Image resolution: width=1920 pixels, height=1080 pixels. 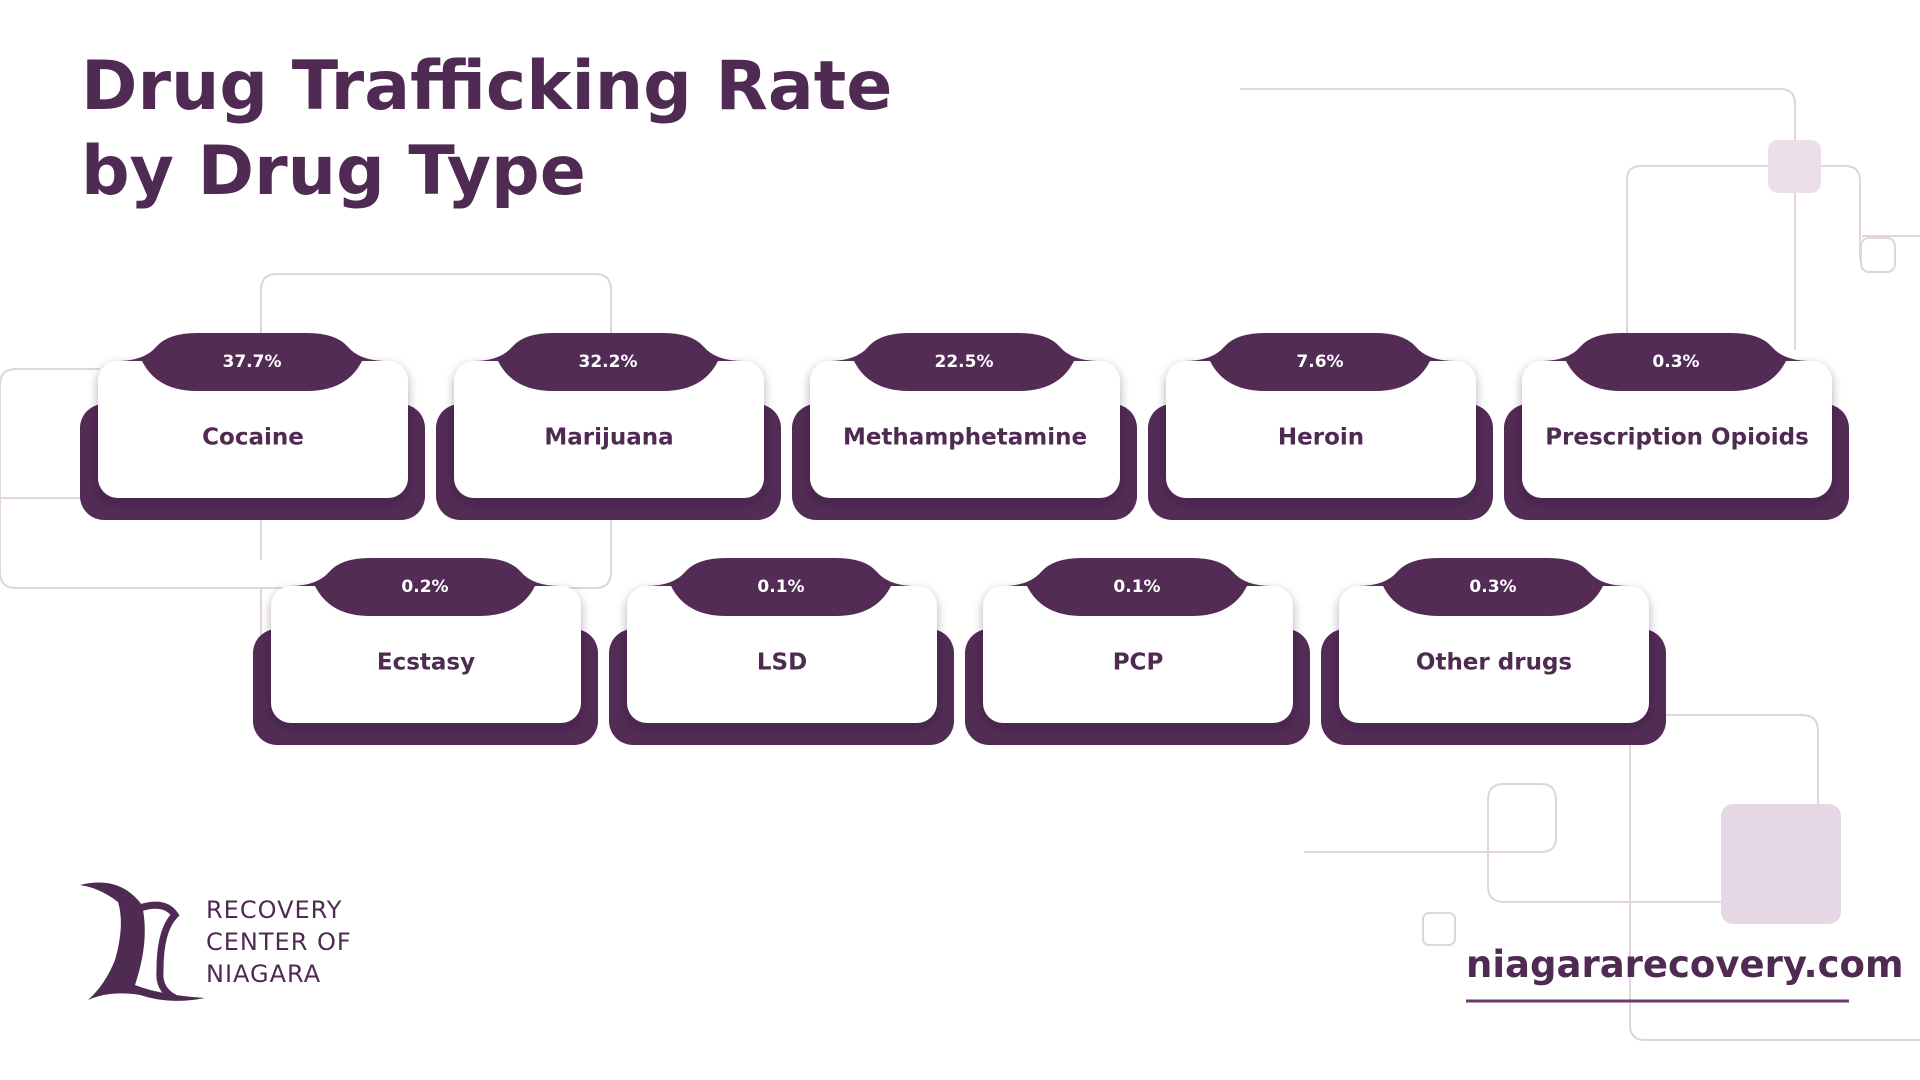 I want to click on card: 32.2% Marijuana, so click(x=608, y=426).